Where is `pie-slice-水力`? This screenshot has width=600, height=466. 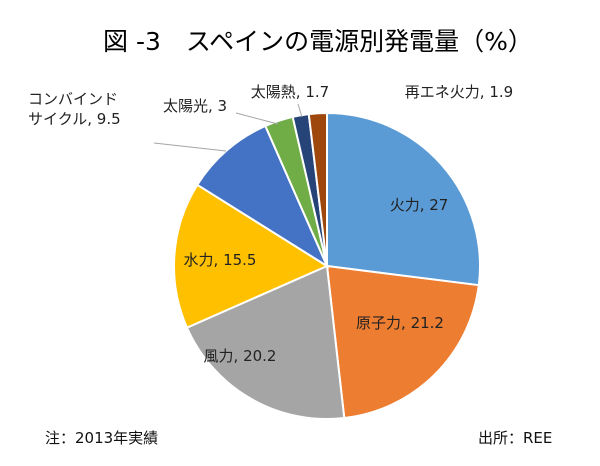
pie-slice-水力 is located at coordinates (251, 256).